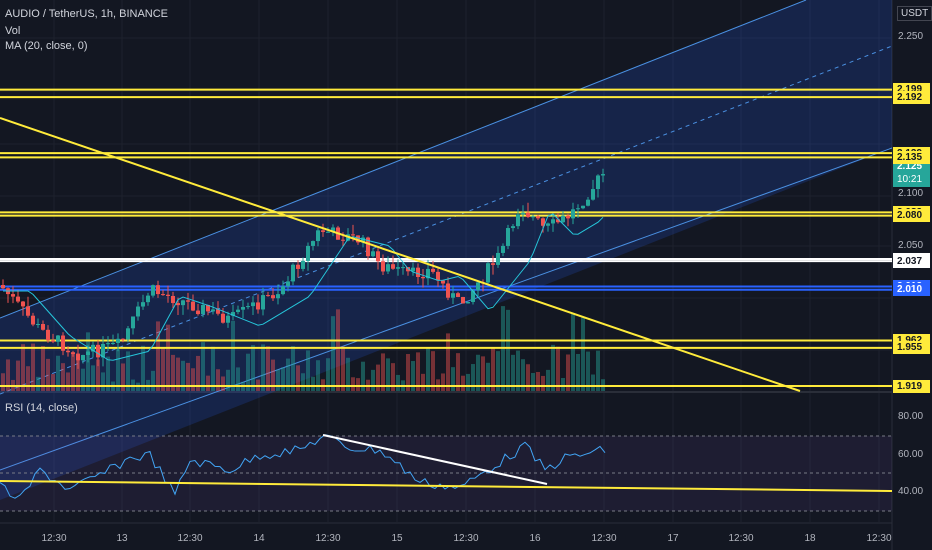 The width and height of the screenshot is (932, 550). Describe the element at coordinates (87, 14) in the screenshot. I see `symbol-legend: AUDIO / TetherUS, 1h, BINANCE` at that location.